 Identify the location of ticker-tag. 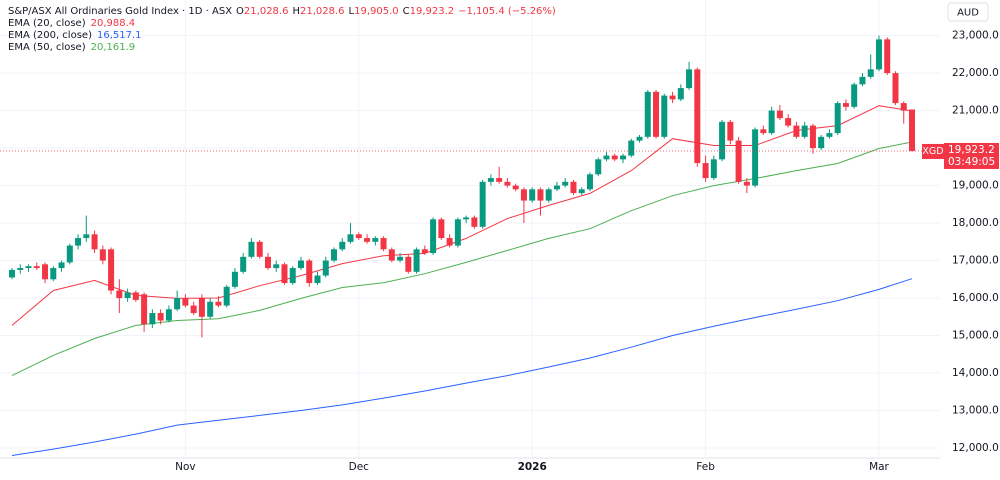
(933, 151).